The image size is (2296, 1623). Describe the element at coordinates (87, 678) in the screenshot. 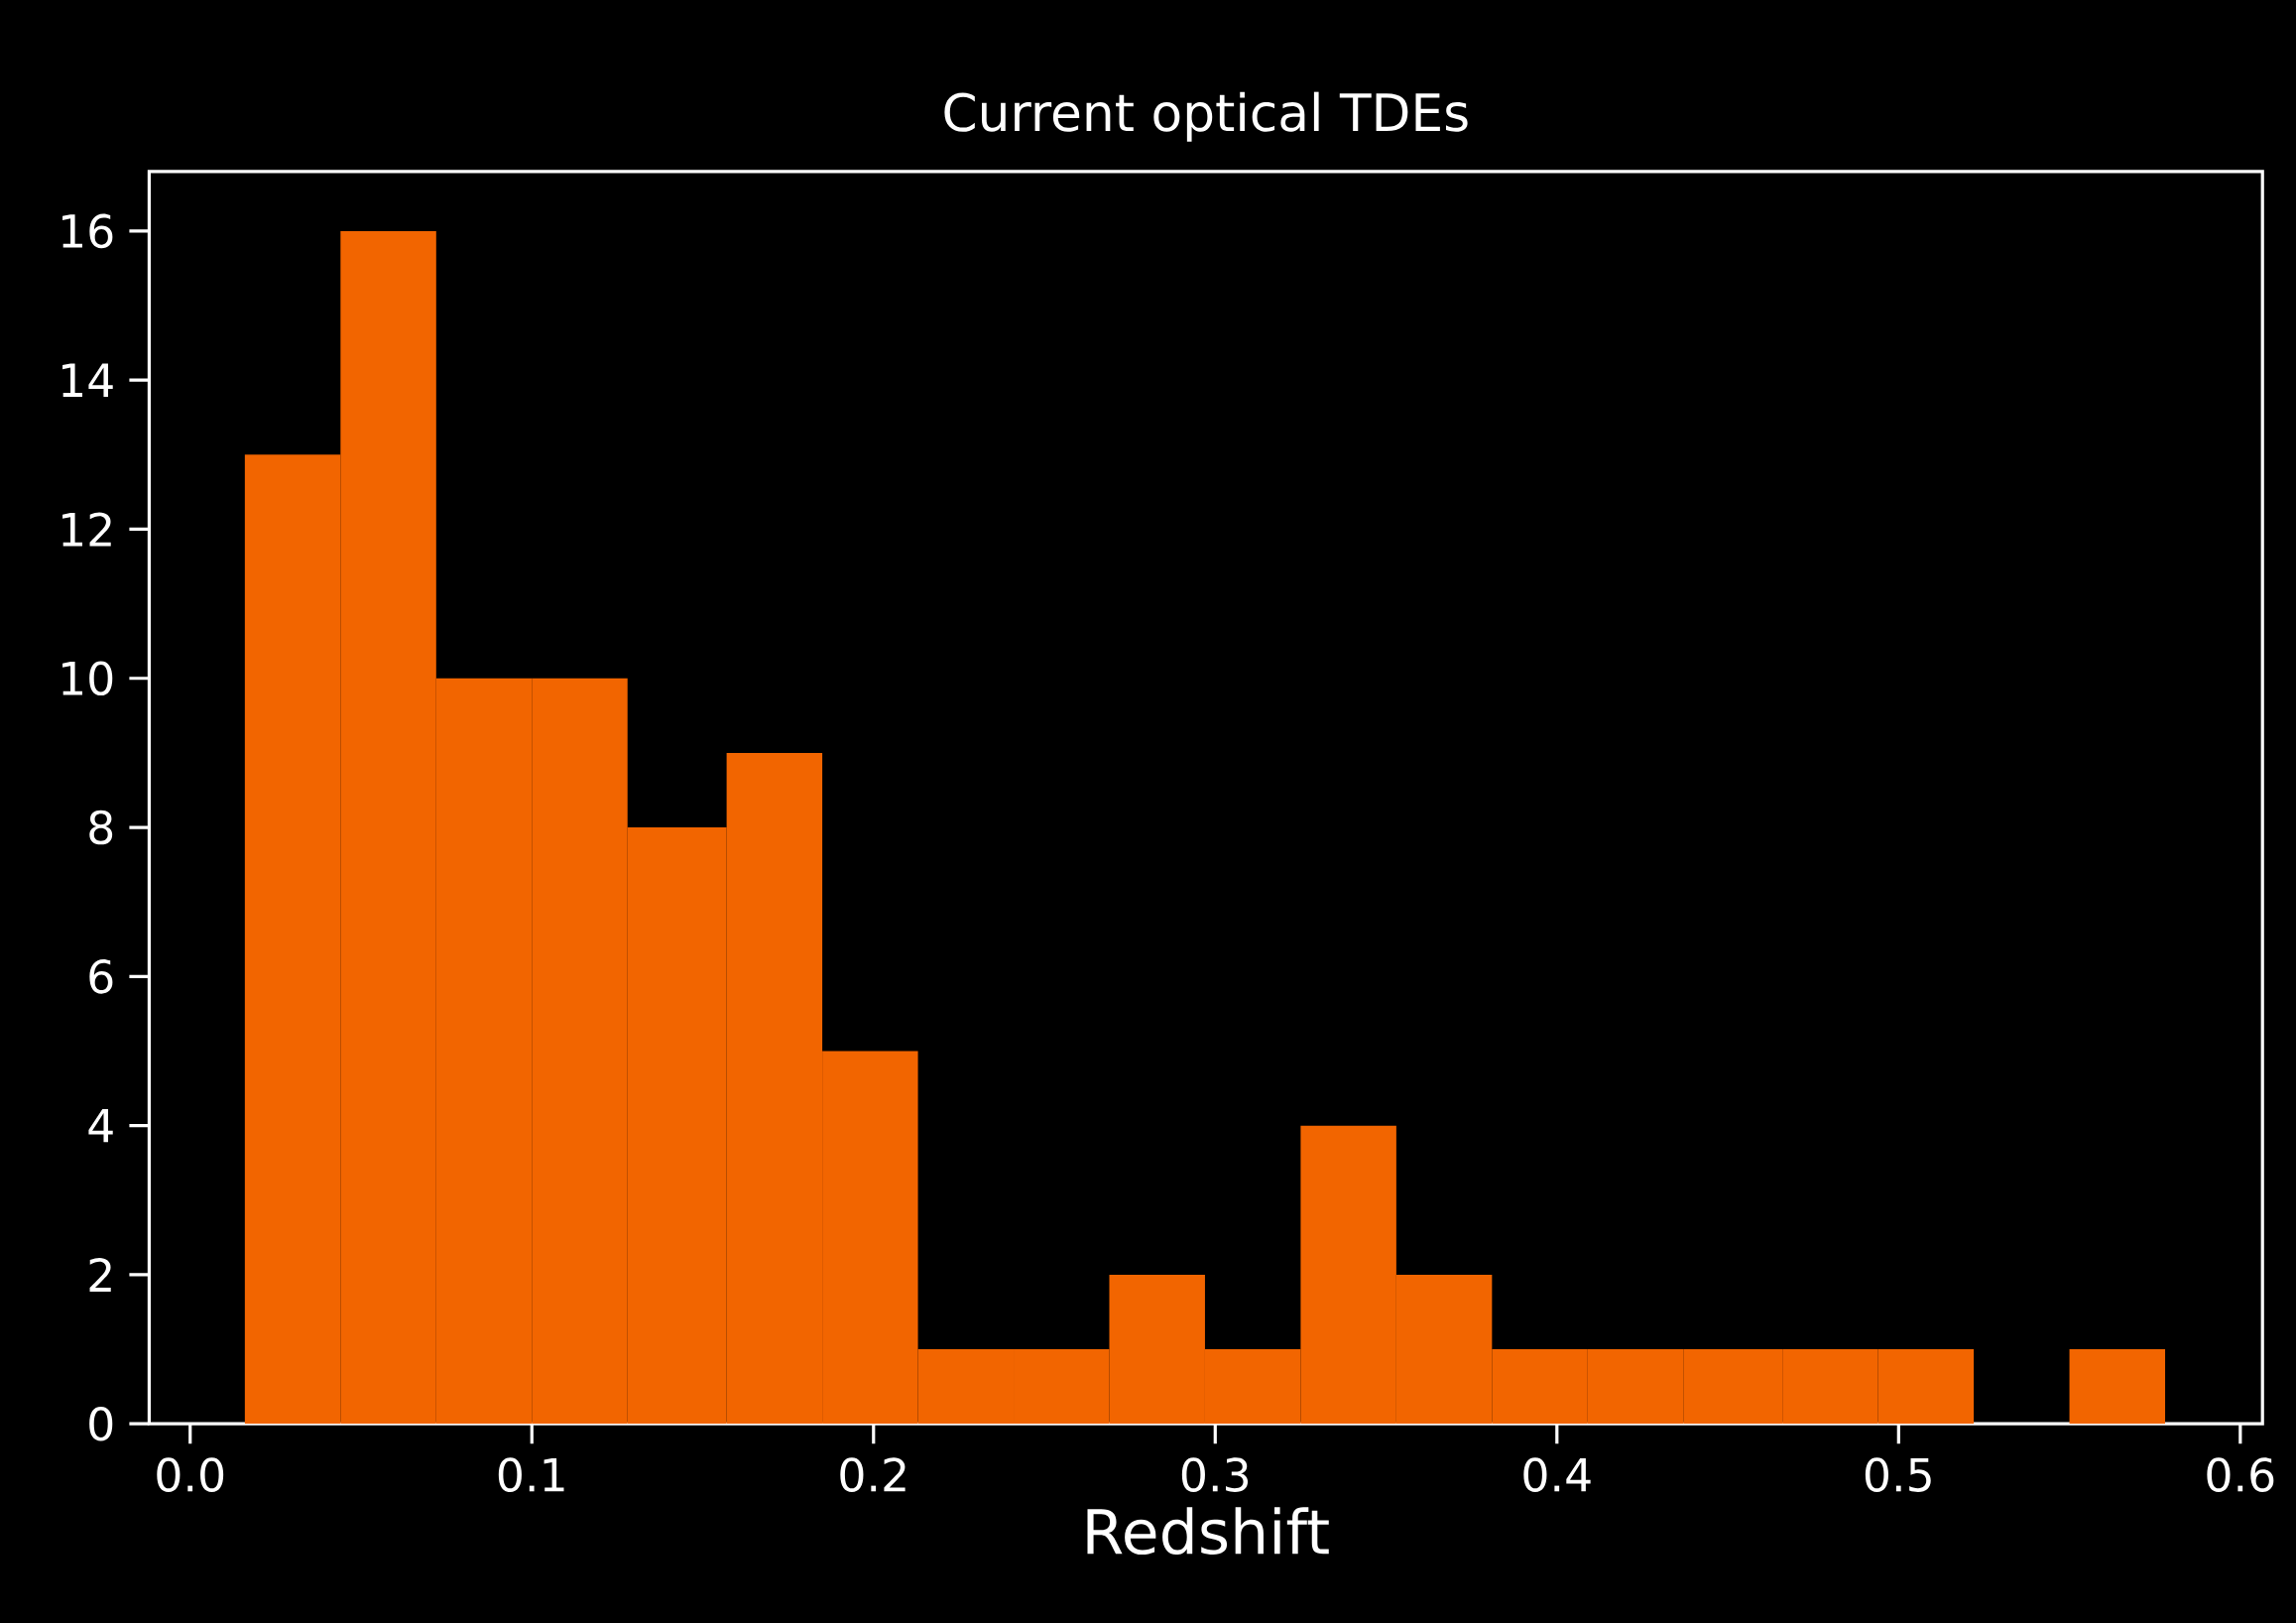

I see `y-tick-label: 10` at that location.